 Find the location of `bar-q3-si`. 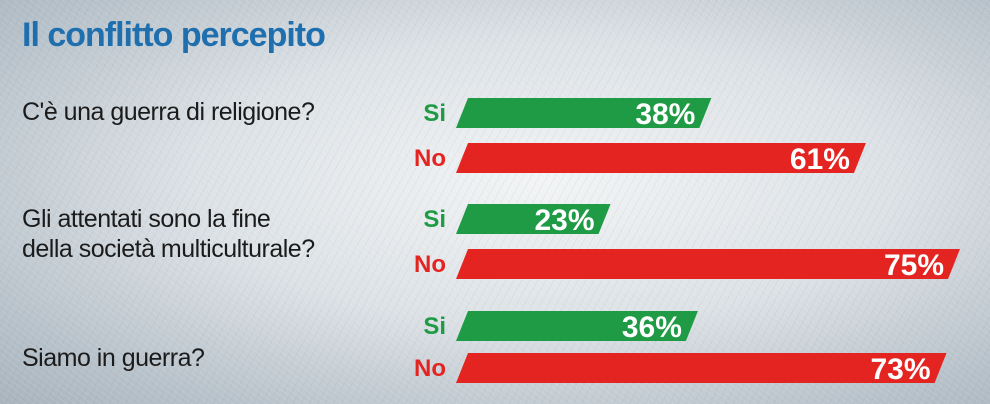

bar-q3-si is located at coordinates (577, 326).